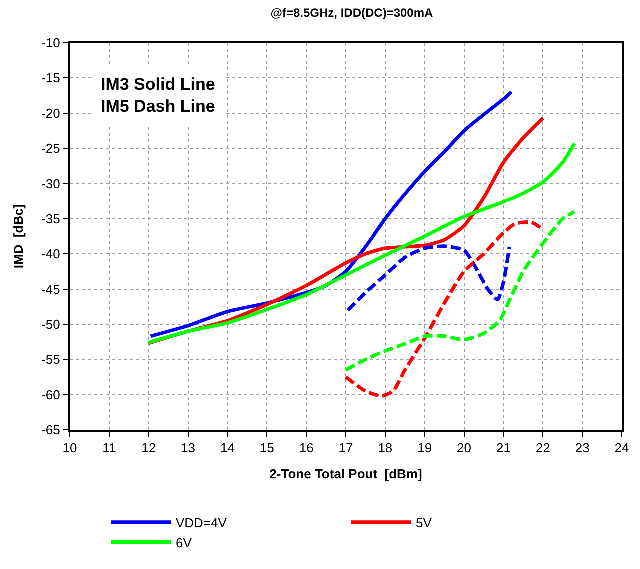 The height and width of the screenshot is (569, 640). Describe the element at coordinates (184, 542) in the screenshot. I see `legend-label: 6V` at that location.